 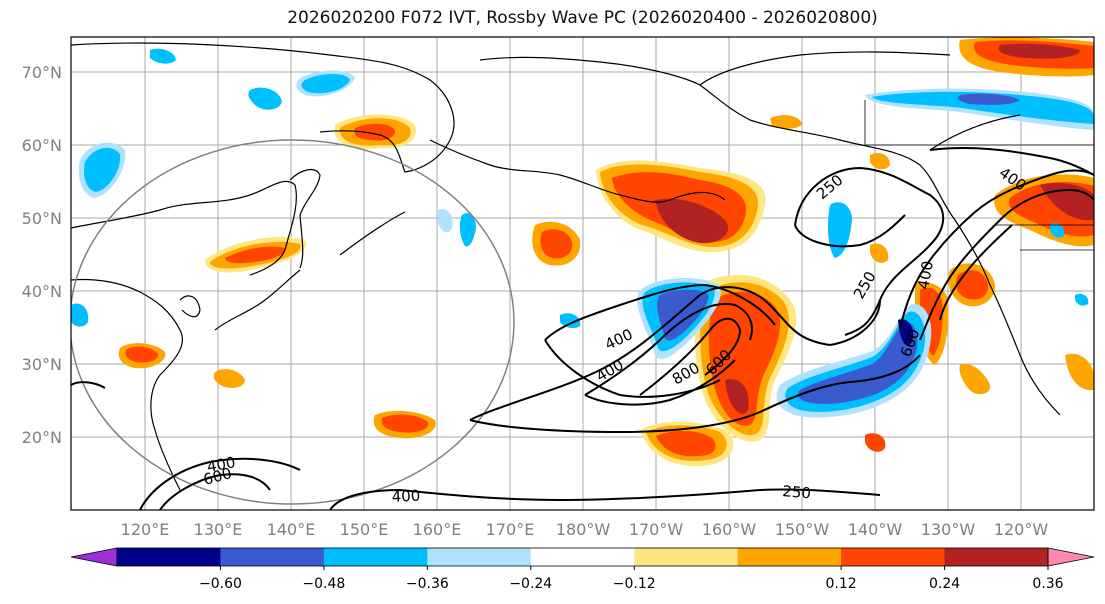 What do you see at coordinates (364, 529) in the screenshot?
I see `lon-tick: 150°E` at bounding box center [364, 529].